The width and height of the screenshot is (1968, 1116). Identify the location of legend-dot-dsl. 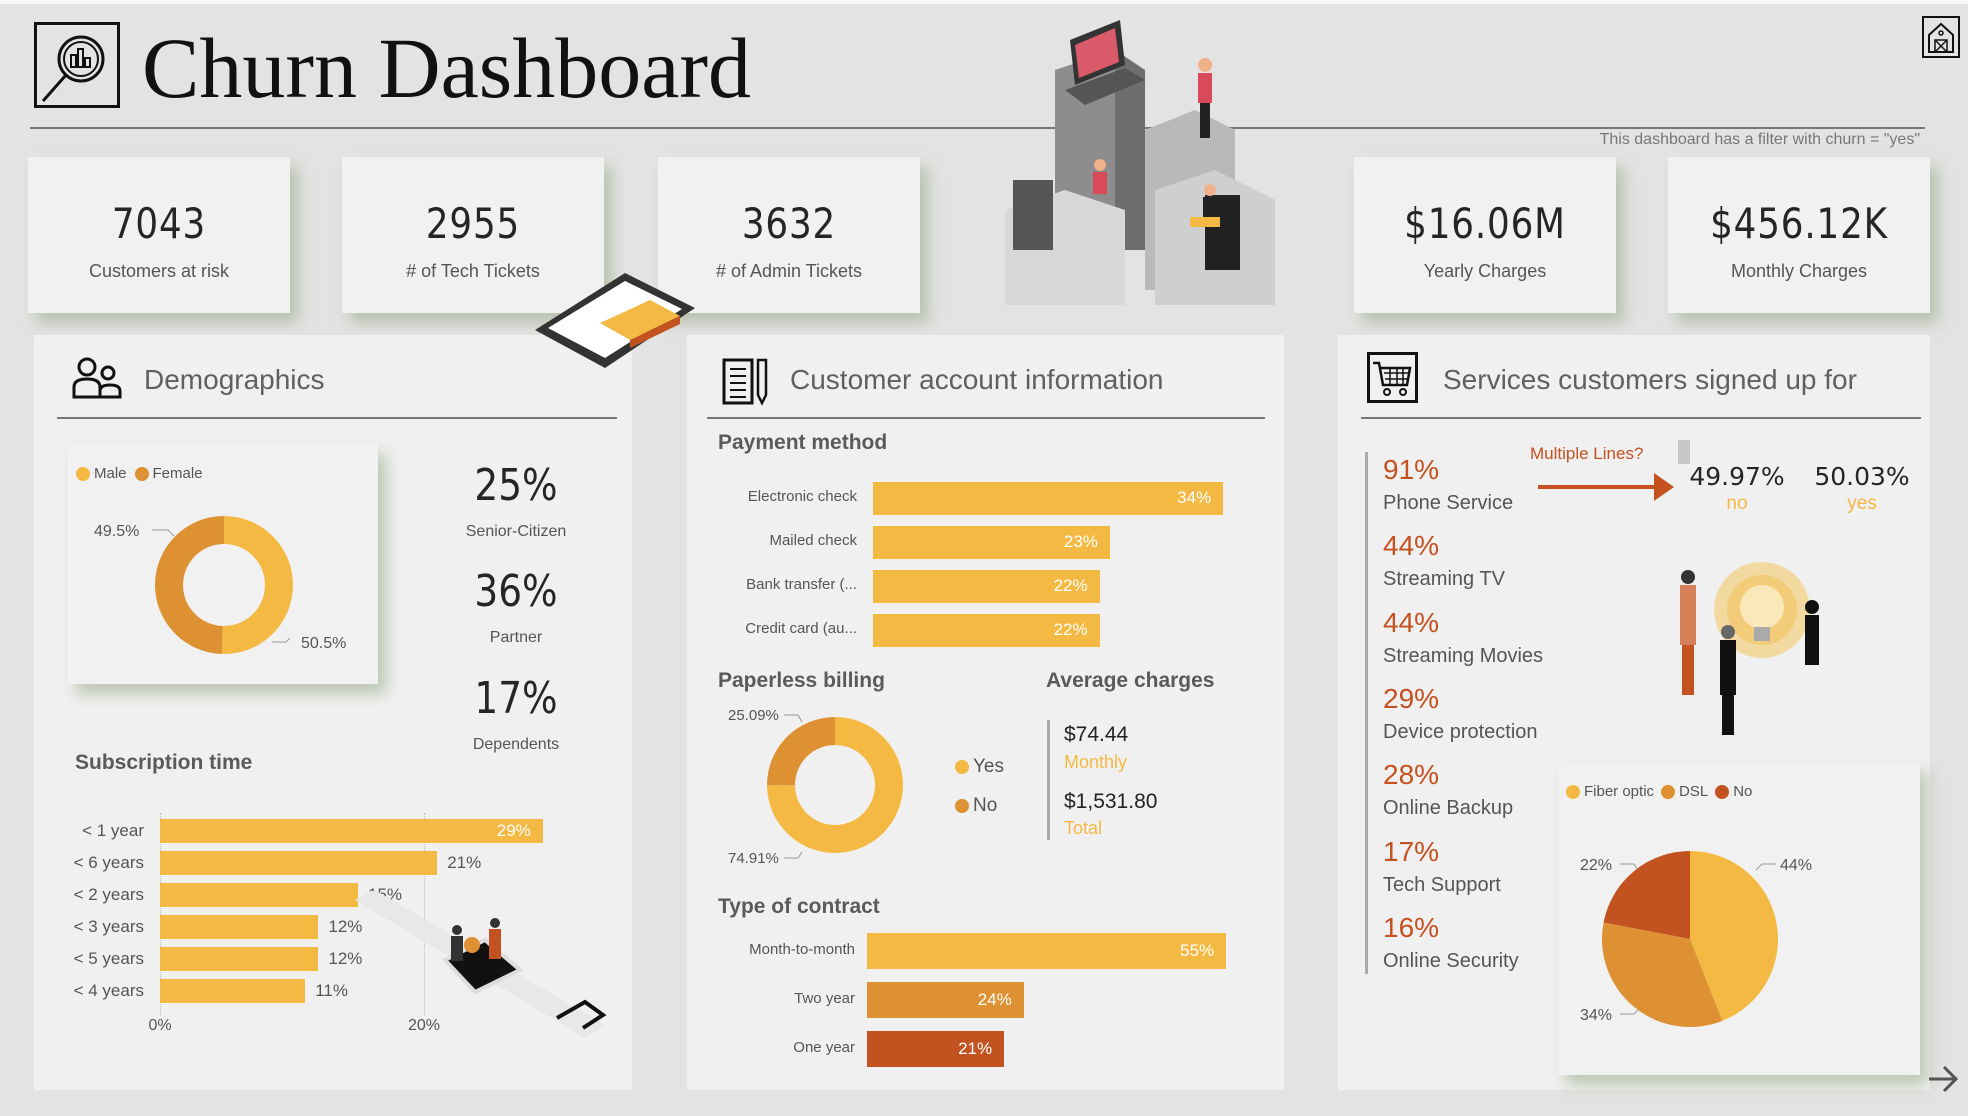
(1668, 791).